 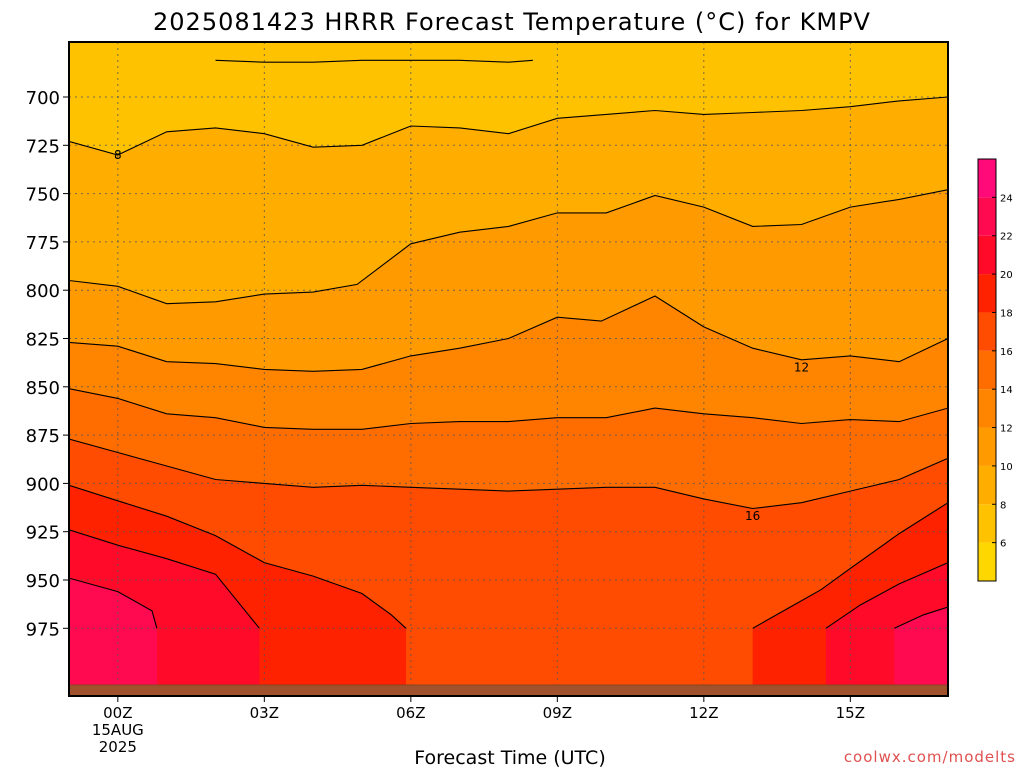 I want to click on contour-label-12: 12, so click(x=801, y=367).